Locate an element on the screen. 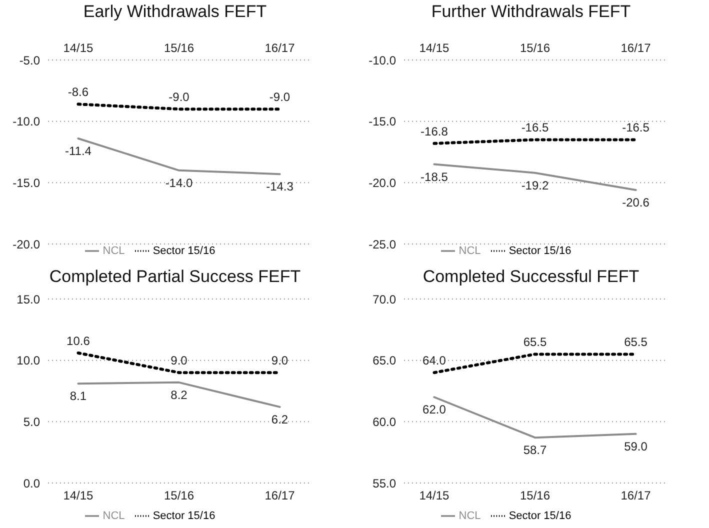  y-tick-label: 10.0 is located at coordinates (28, 361).